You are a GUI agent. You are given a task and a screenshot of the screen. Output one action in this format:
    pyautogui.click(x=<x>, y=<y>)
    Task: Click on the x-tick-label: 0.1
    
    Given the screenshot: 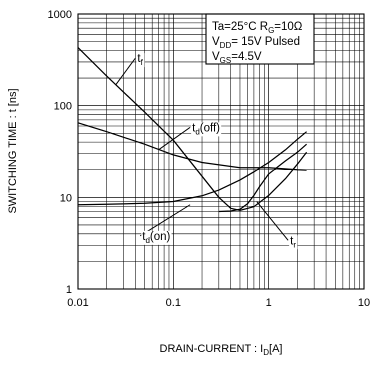 What is the action you would take?
    pyautogui.click(x=173, y=303)
    